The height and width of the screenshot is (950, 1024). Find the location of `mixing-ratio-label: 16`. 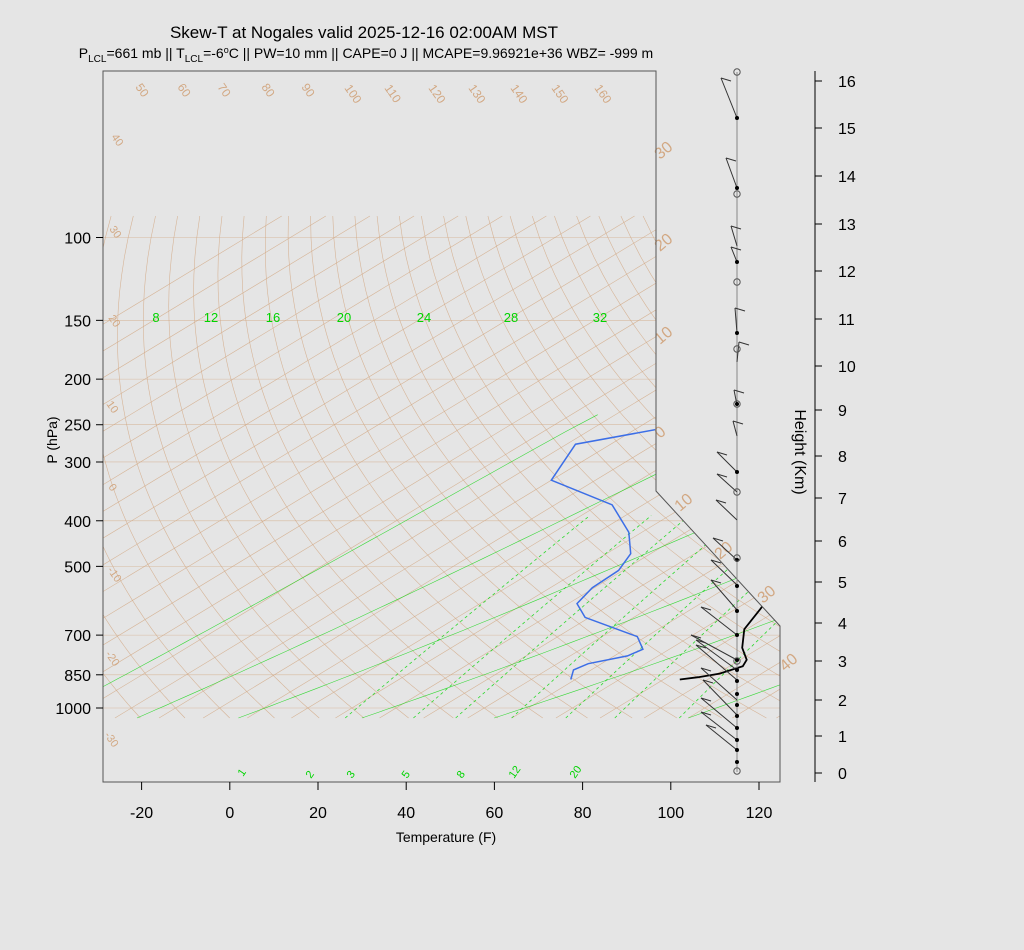

mixing-ratio-label: 16 is located at coordinates (273, 317).